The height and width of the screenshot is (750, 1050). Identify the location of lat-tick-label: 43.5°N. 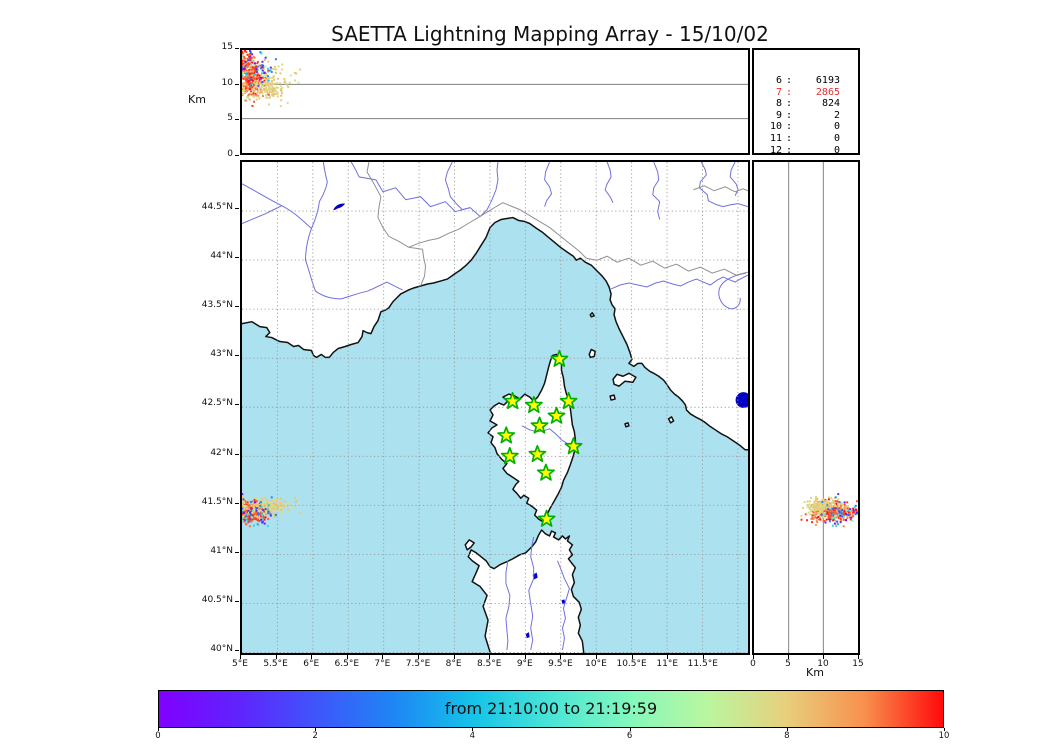
(217, 305).